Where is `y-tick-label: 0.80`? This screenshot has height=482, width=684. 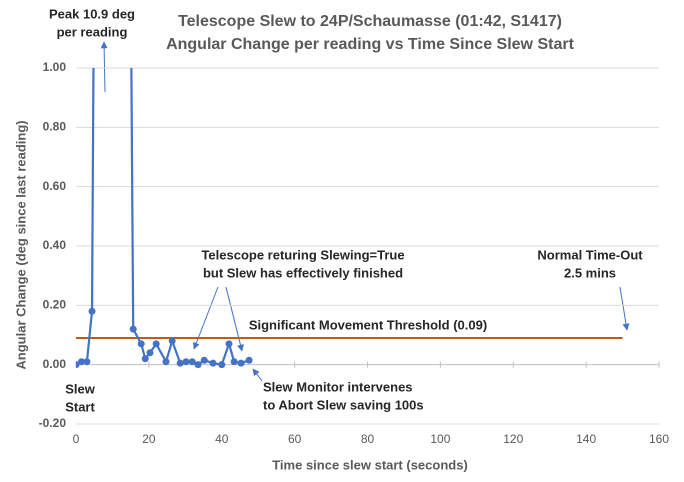 y-tick-label: 0.80 is located at coordinates (55, 127).